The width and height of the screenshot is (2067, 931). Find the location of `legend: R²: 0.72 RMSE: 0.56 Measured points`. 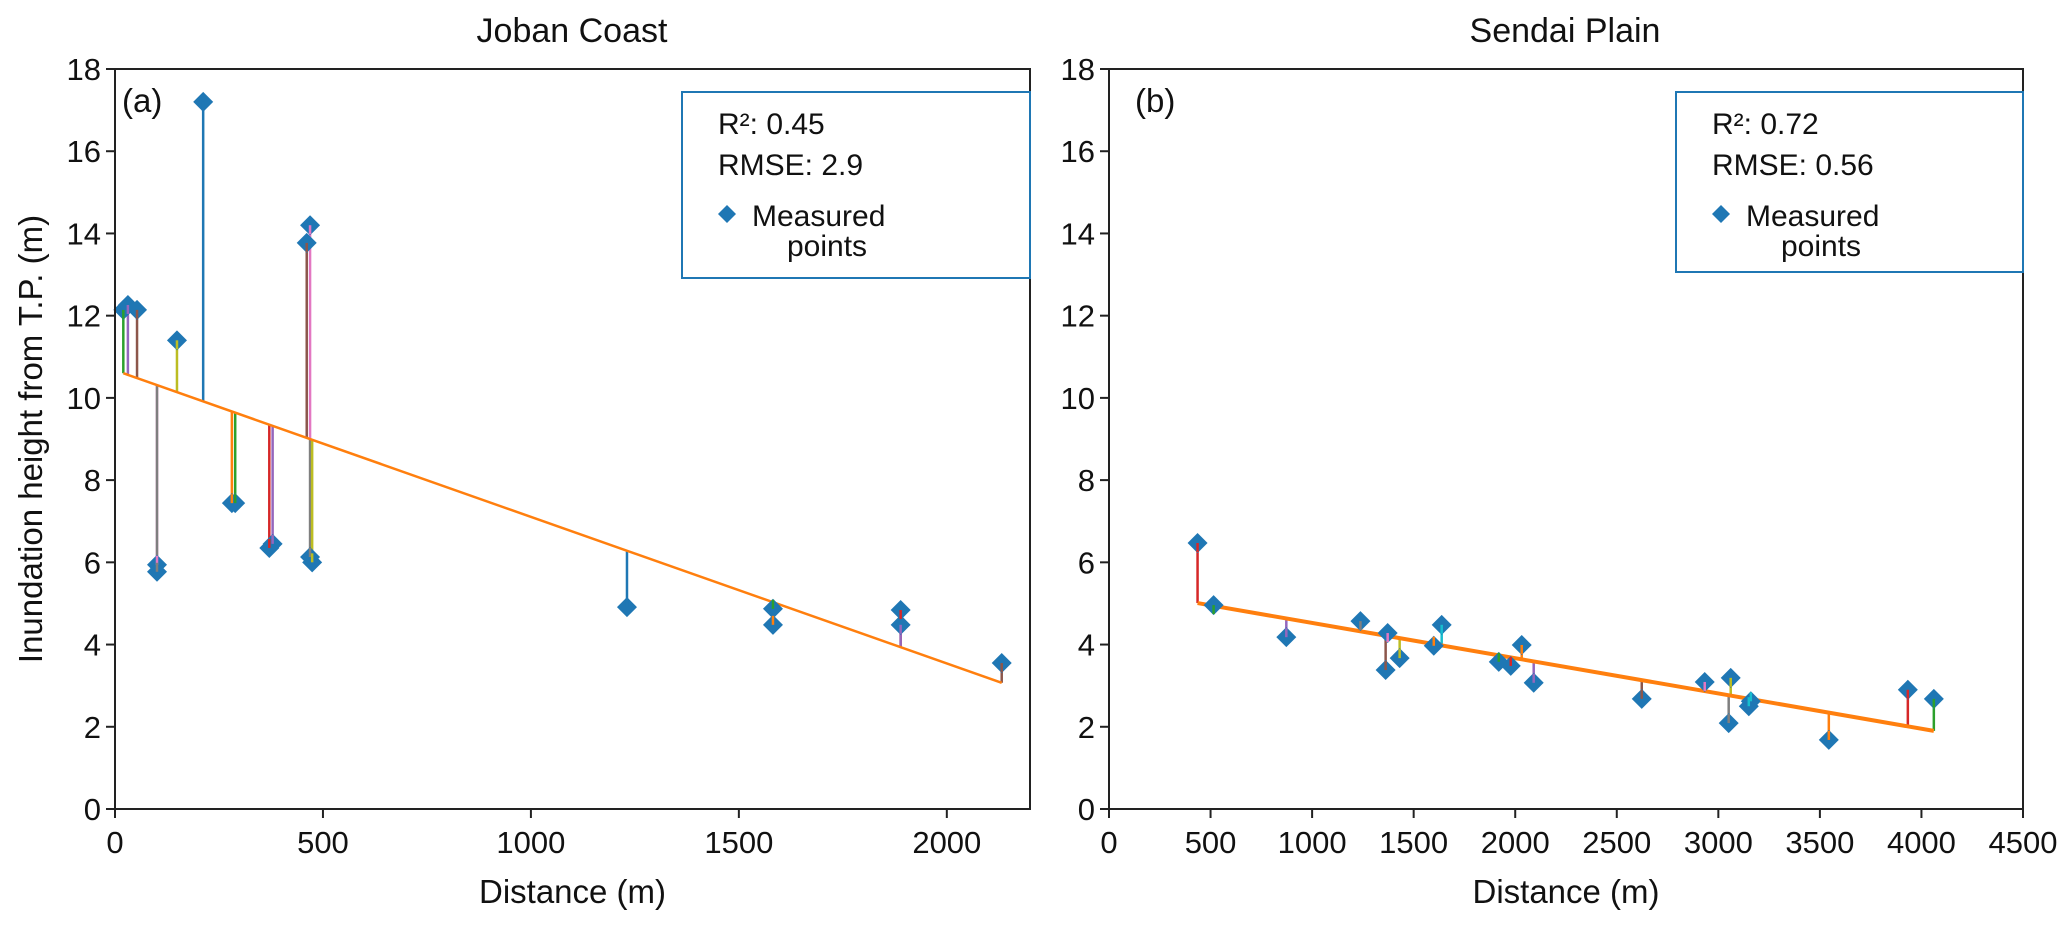

legend: R²: 0.72 RMSE: 0.56 Measured points is located at coordinates (1849, 182).